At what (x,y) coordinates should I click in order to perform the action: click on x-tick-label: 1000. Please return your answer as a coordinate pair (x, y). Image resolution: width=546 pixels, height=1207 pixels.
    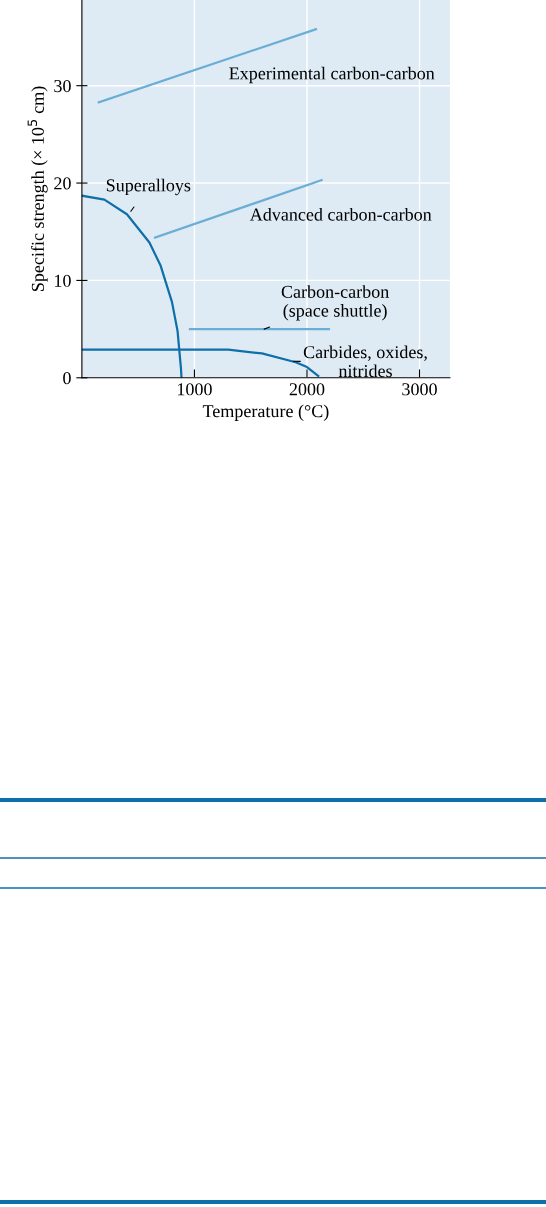
    Looking at the image, I should click on (194, 389).